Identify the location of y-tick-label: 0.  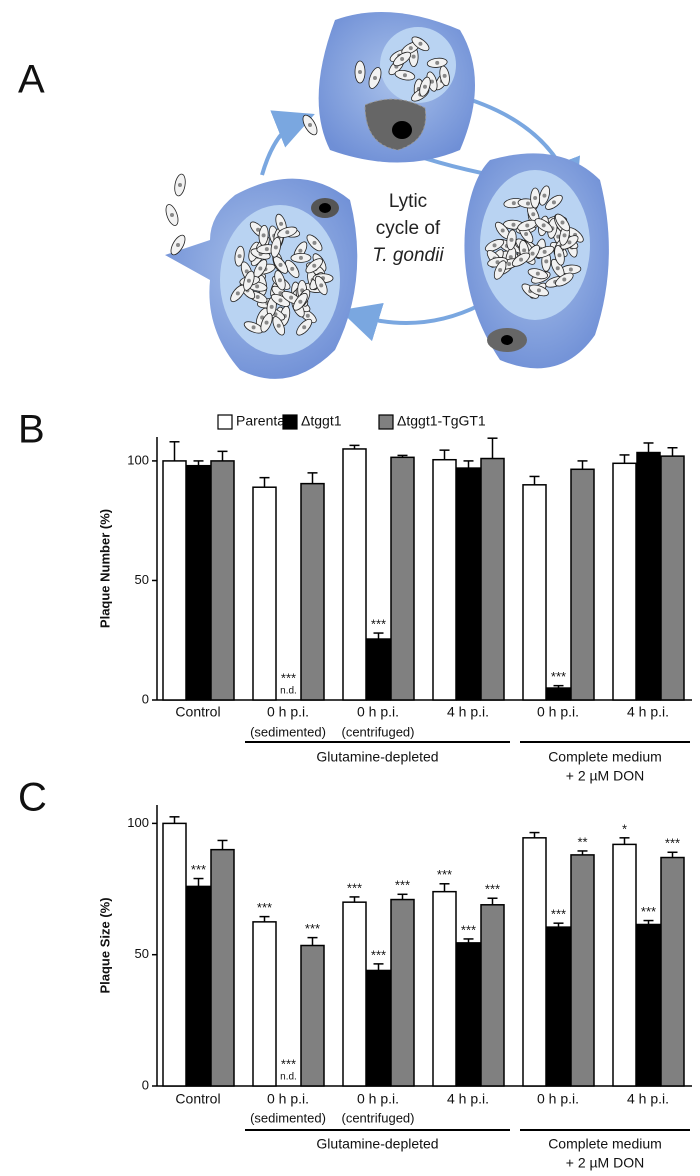
(145, 698).